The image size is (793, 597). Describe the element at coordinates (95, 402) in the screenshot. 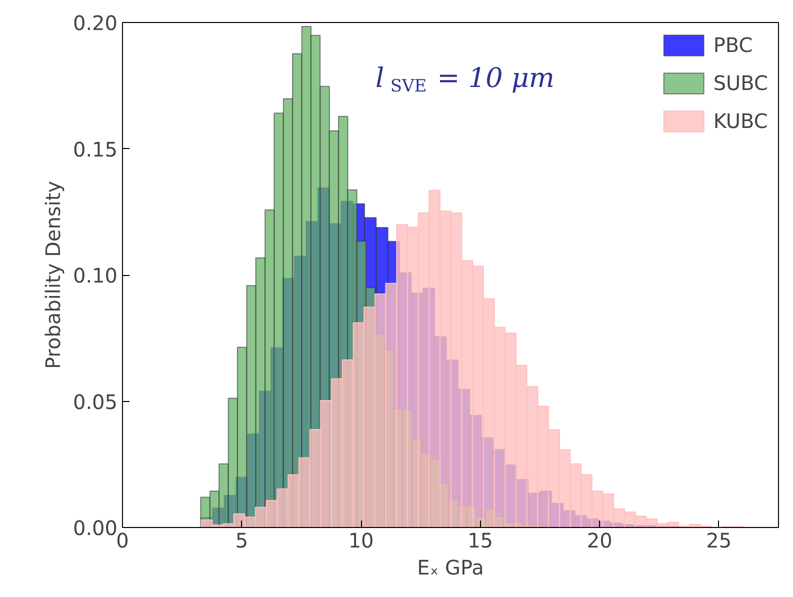

I see `y-tick-label: 0.05` at that location.